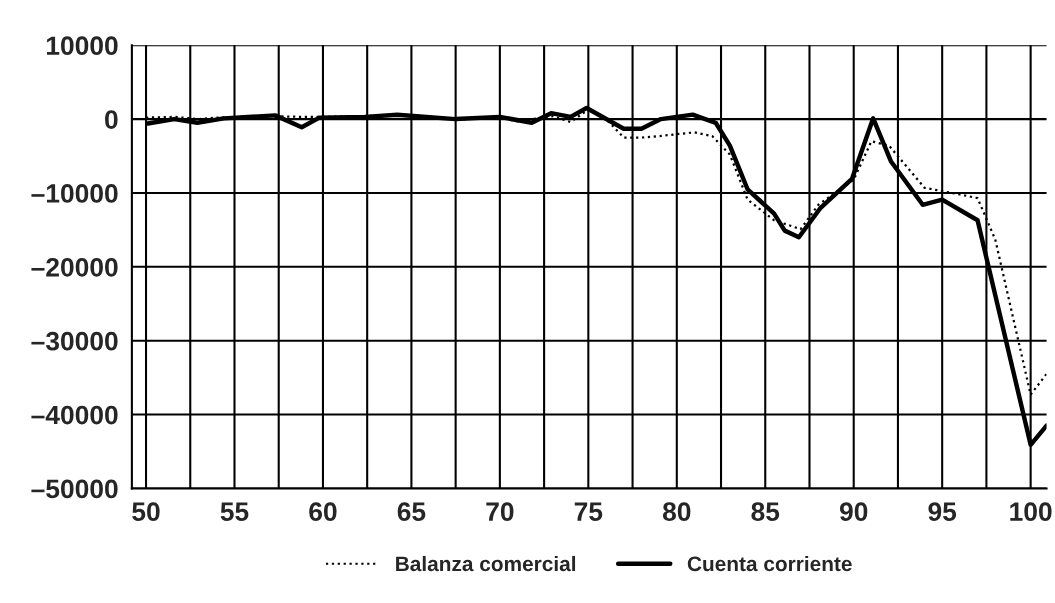 This screenshot has height=603, width=1055. I want to click on legend-label: Balanza comercial, so click(486, 563).